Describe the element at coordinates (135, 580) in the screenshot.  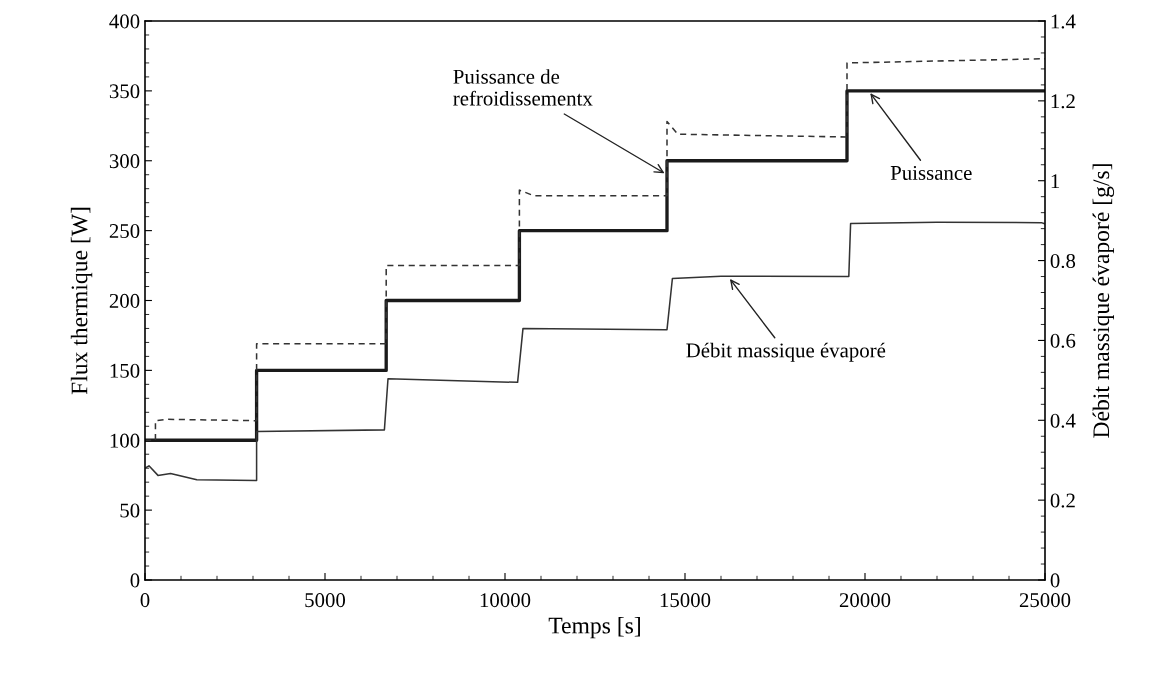
I see `y-tick-label: 0` at that location.